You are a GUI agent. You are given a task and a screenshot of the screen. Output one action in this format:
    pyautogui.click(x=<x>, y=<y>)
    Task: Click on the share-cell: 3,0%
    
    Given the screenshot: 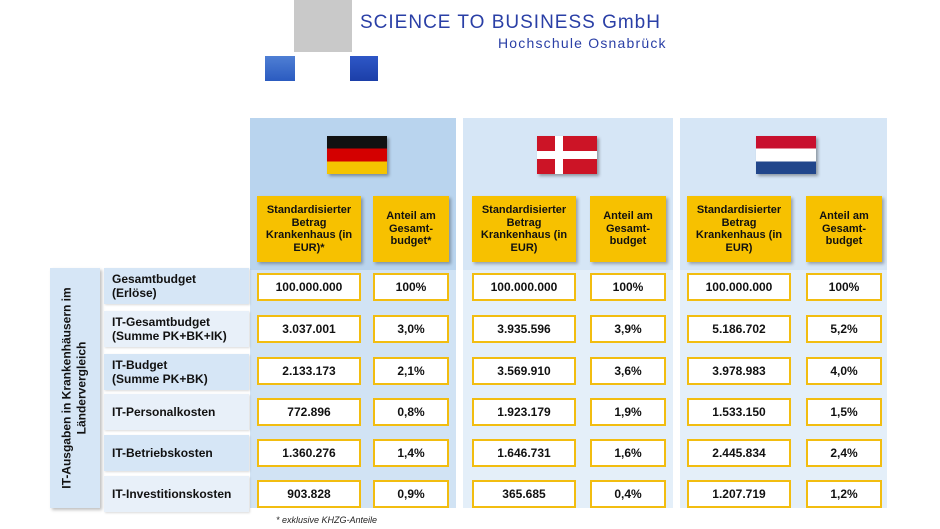 What is the action you would take?
    pyautogui.click(x=411, y=329)
    